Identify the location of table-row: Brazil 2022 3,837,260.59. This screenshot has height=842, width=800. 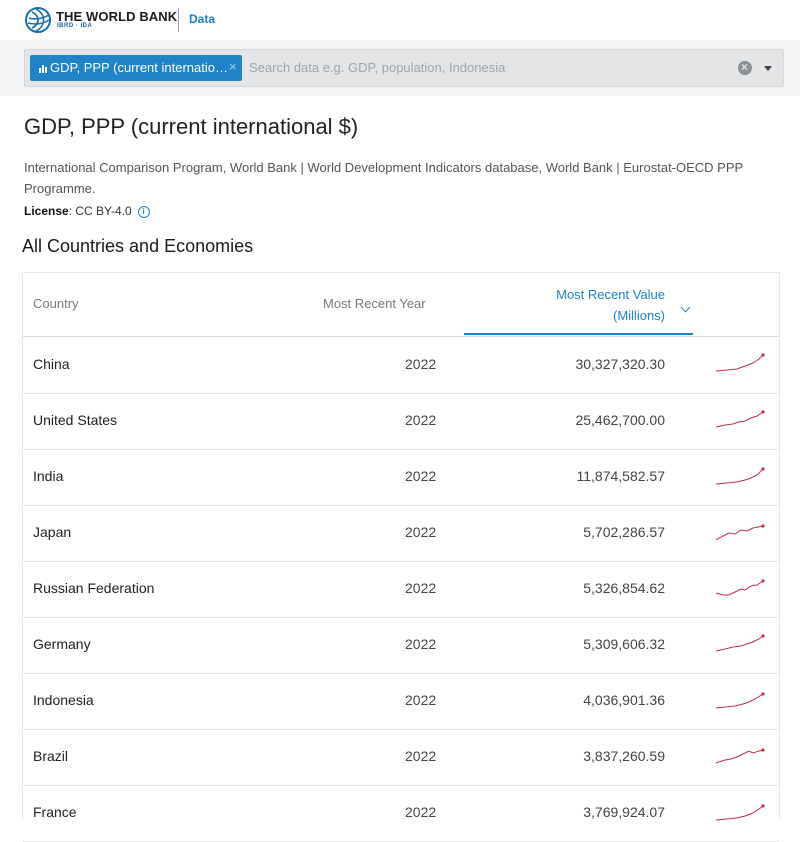
(401, 757).